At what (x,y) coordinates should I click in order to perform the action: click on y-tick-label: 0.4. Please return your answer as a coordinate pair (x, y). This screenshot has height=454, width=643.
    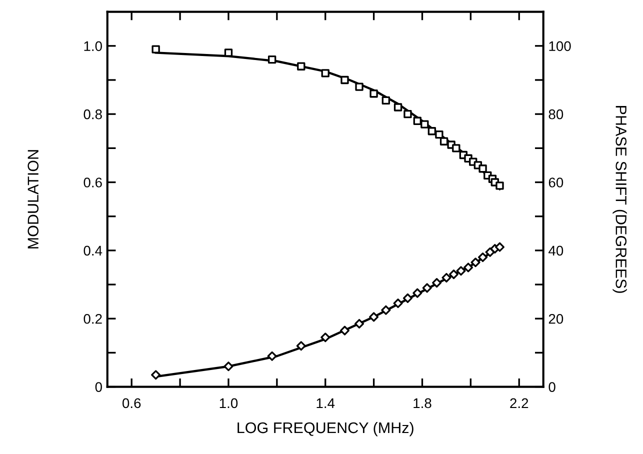
    Looking at the image, I should click on (93, 251).